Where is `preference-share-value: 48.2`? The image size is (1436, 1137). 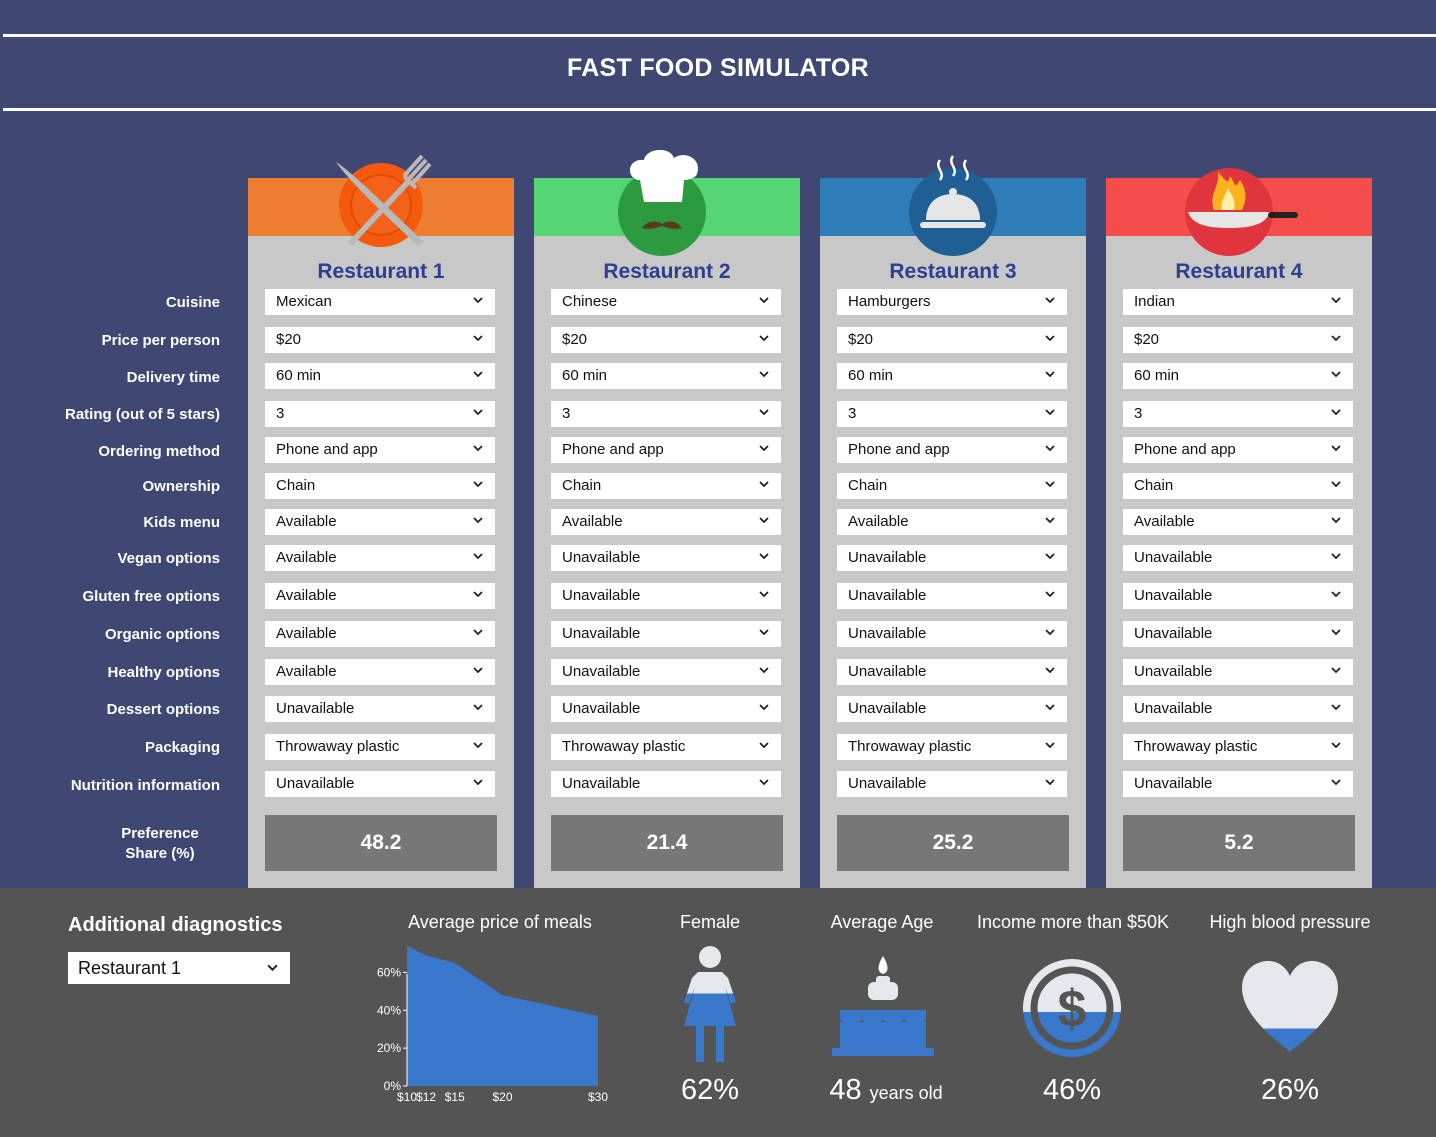 preference-share-value: 48.2 is located at coordinates (381, 843).